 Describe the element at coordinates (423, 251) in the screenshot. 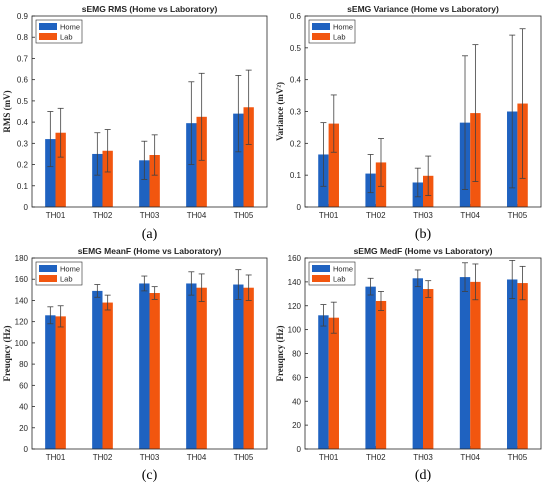

I see `chart-title: sEMG MedF (Home vs Laboratory)` at that location.